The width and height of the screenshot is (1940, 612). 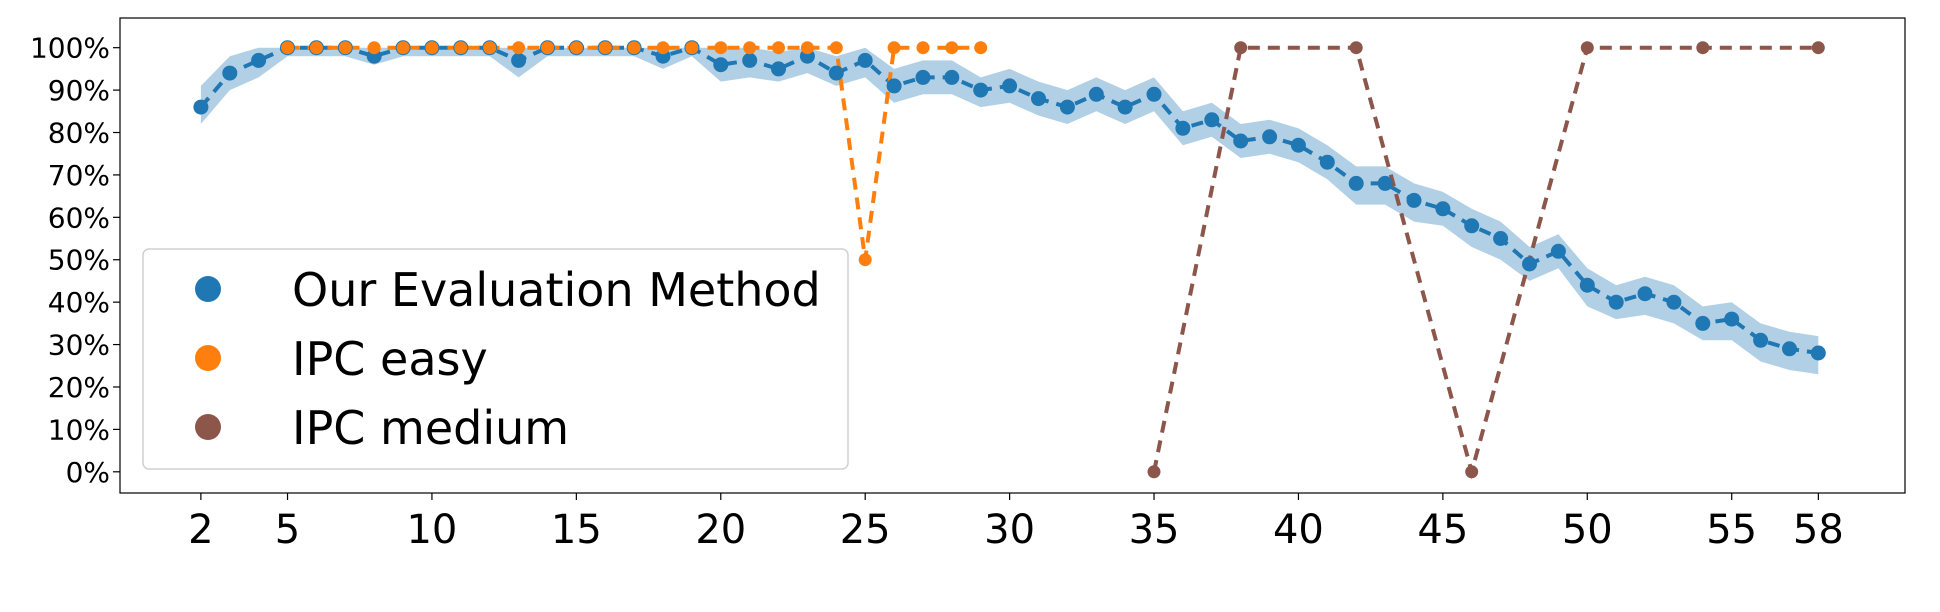 What do you see at coordinates (79, 260) in the screenshot?
I see `y-tick-label: 50%` at bounding box center [79, 260].